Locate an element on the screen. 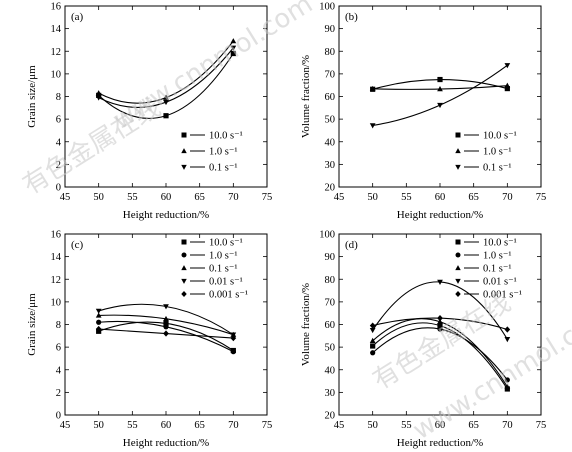  legend: 10.0 s⁻¹ 1.0 s⁻¹ 0.1 s⁻¹ is located at coordinates (212, 152).